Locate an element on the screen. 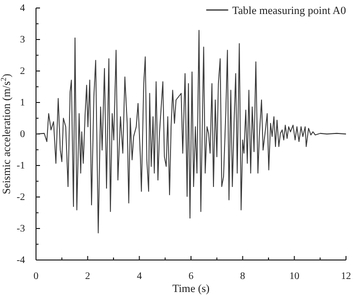 Image resolution: width=354 pixels, height=300 pixels. x-tick-label: 12 is located at coordinates (346, 276).